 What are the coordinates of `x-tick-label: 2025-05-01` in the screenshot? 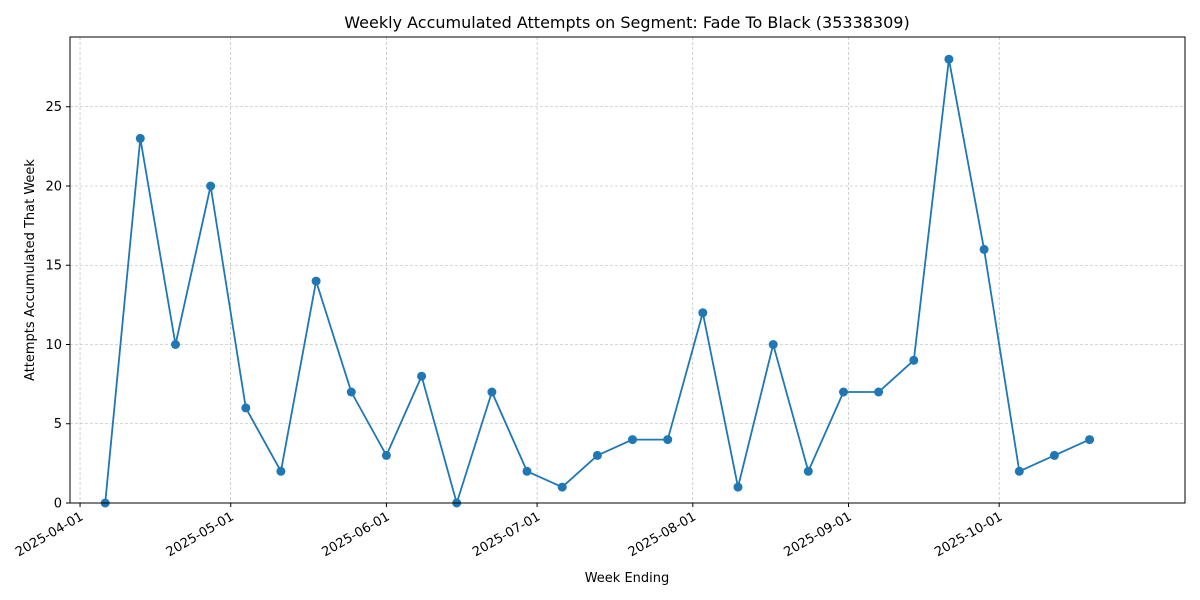 It's located at (200, 534).